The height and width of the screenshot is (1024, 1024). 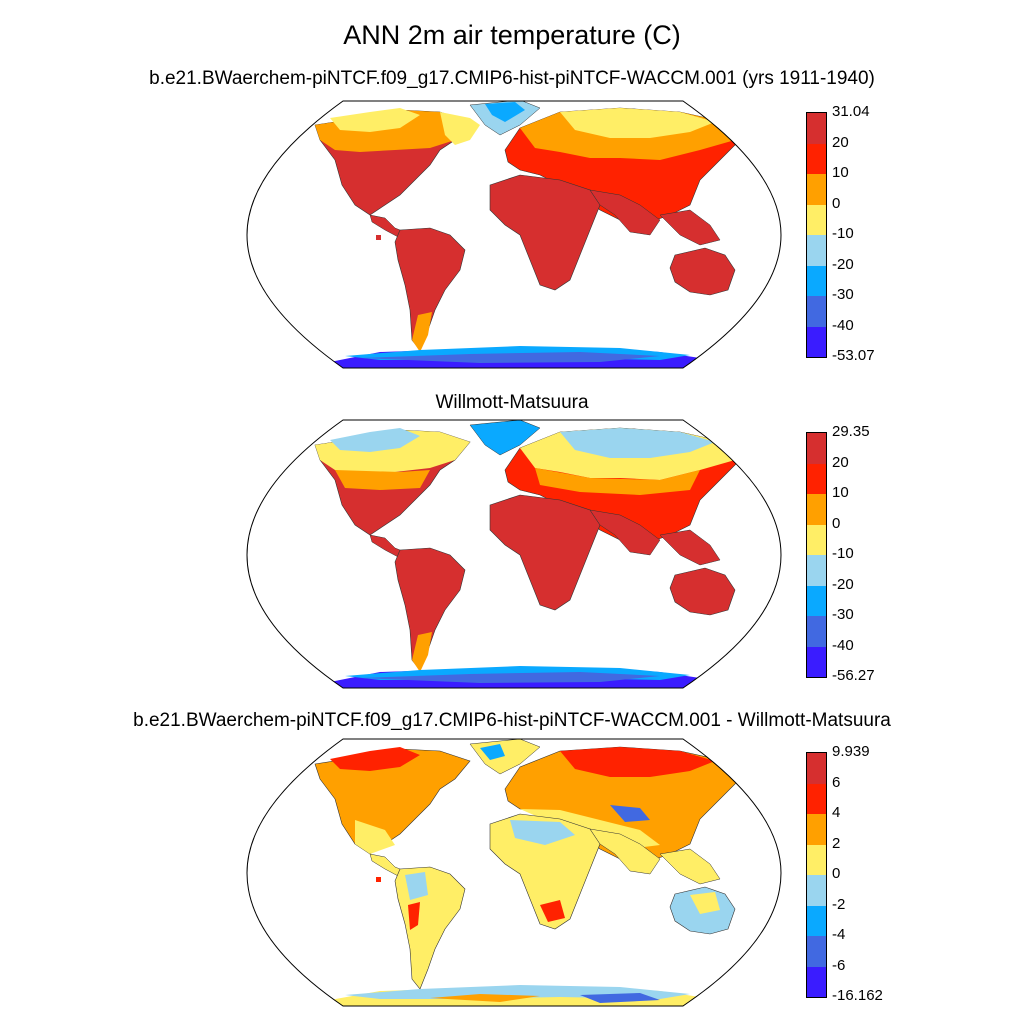 What do you see at coordinates (857, 995) in the screenshot?
I see `colorbar-label: -16.162` at bounding box center [857, 995].